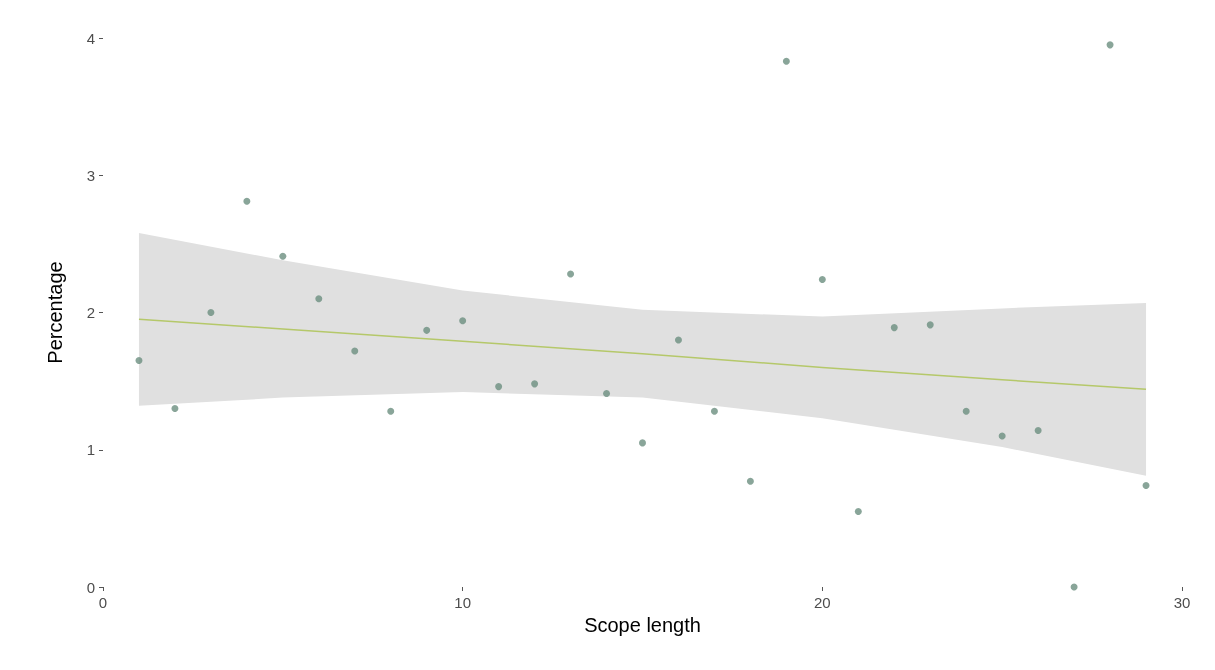 This screenshot has height=670, width=1215. What do you see at coordinates (55, 312) in the screenshot?
I see `y-axis-title: Percentage` at bounding box center [55, 312].